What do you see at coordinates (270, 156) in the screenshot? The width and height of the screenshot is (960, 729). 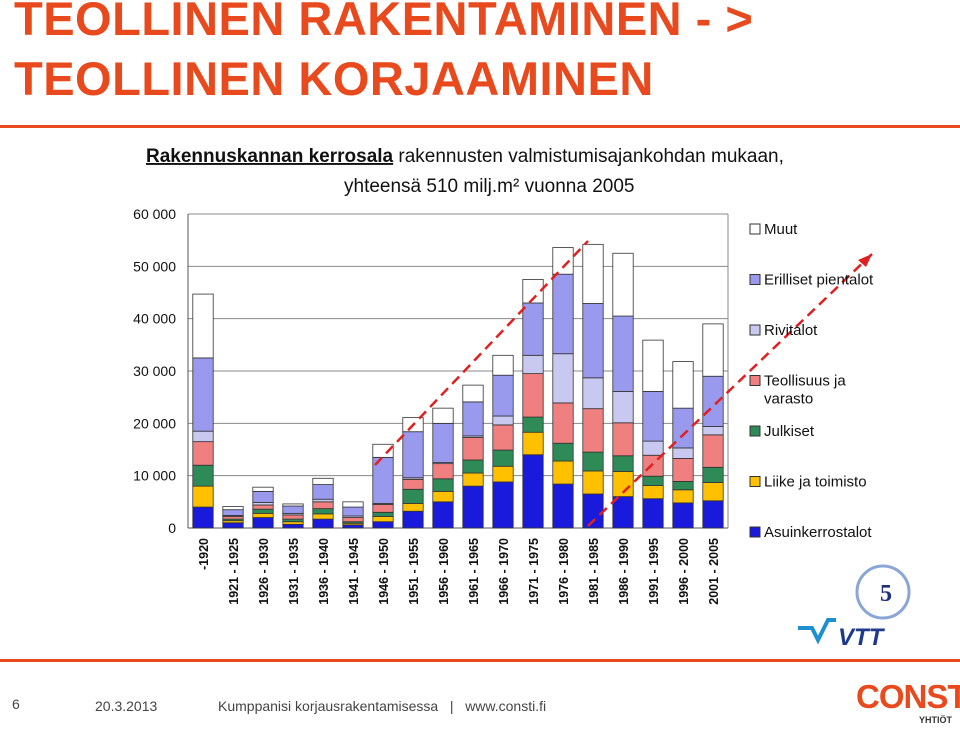 I see `chart-title-bold: Rakennuskannan kerrosala` at bounding box center [270, 156].